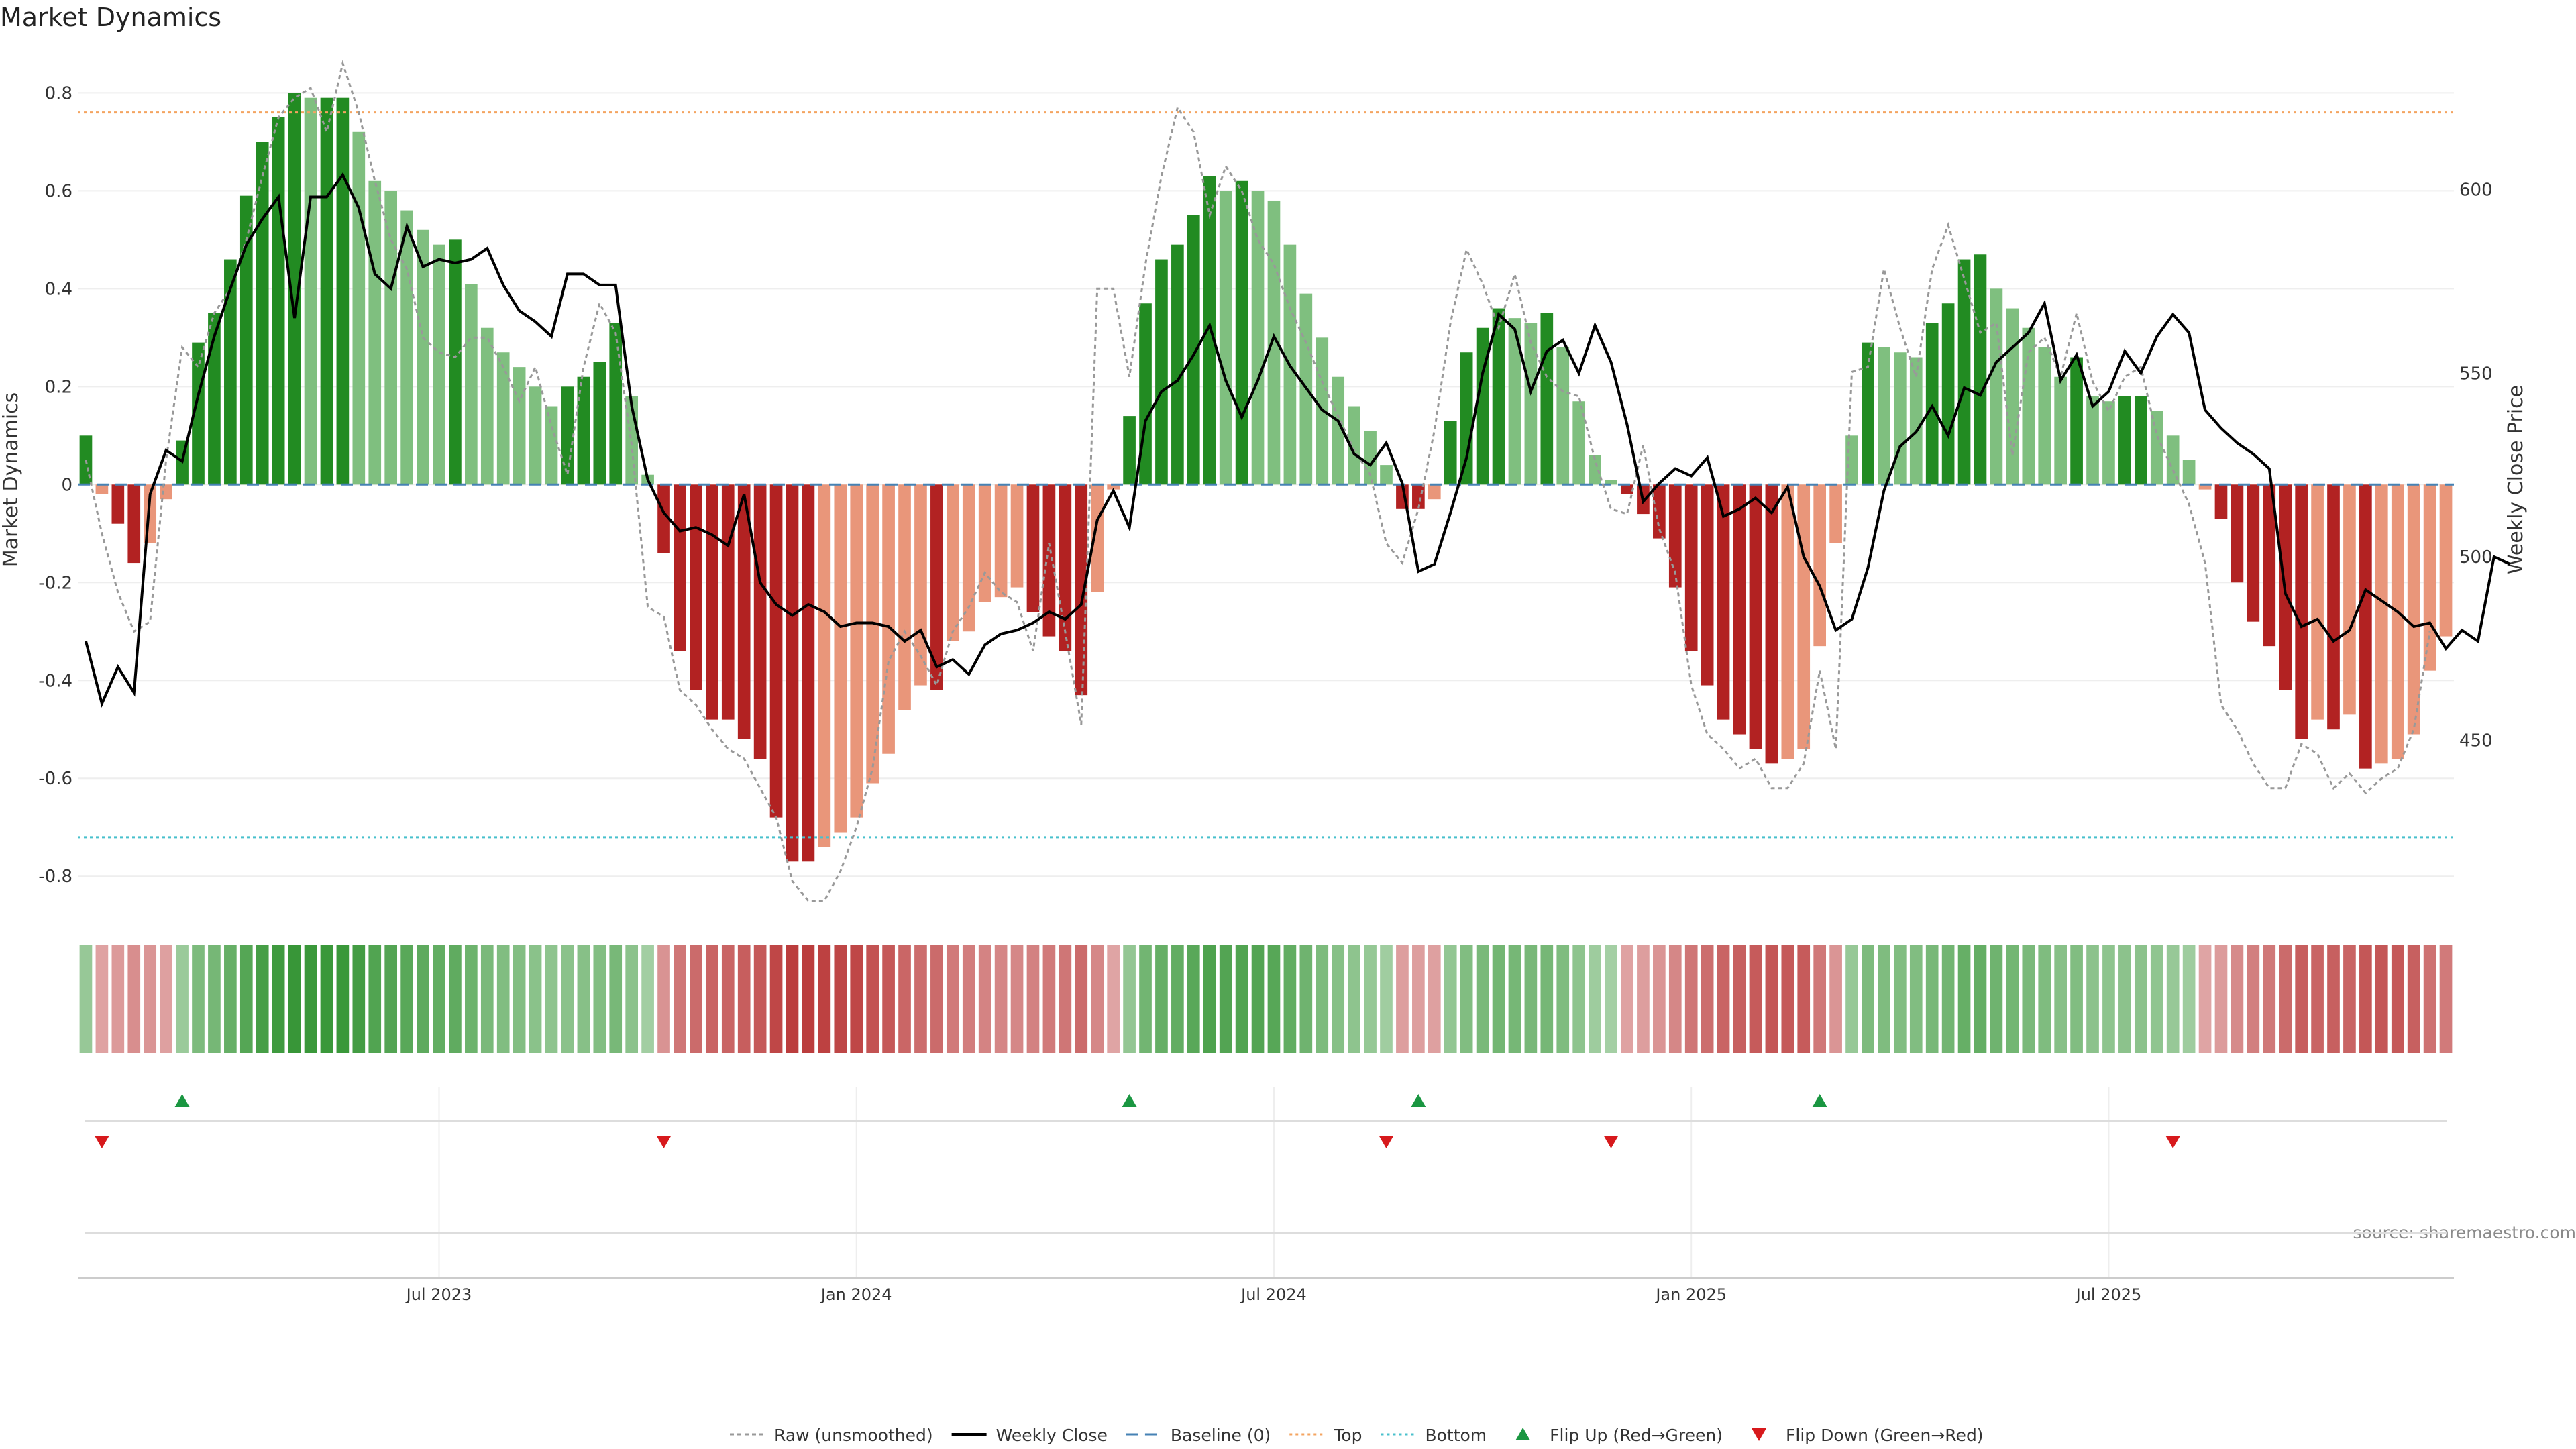 This screenshot has width=2576, height=1449. Describe the element at coordinates (1418, 1100) in the screenshot. I see `flip-up-marker` at that location.